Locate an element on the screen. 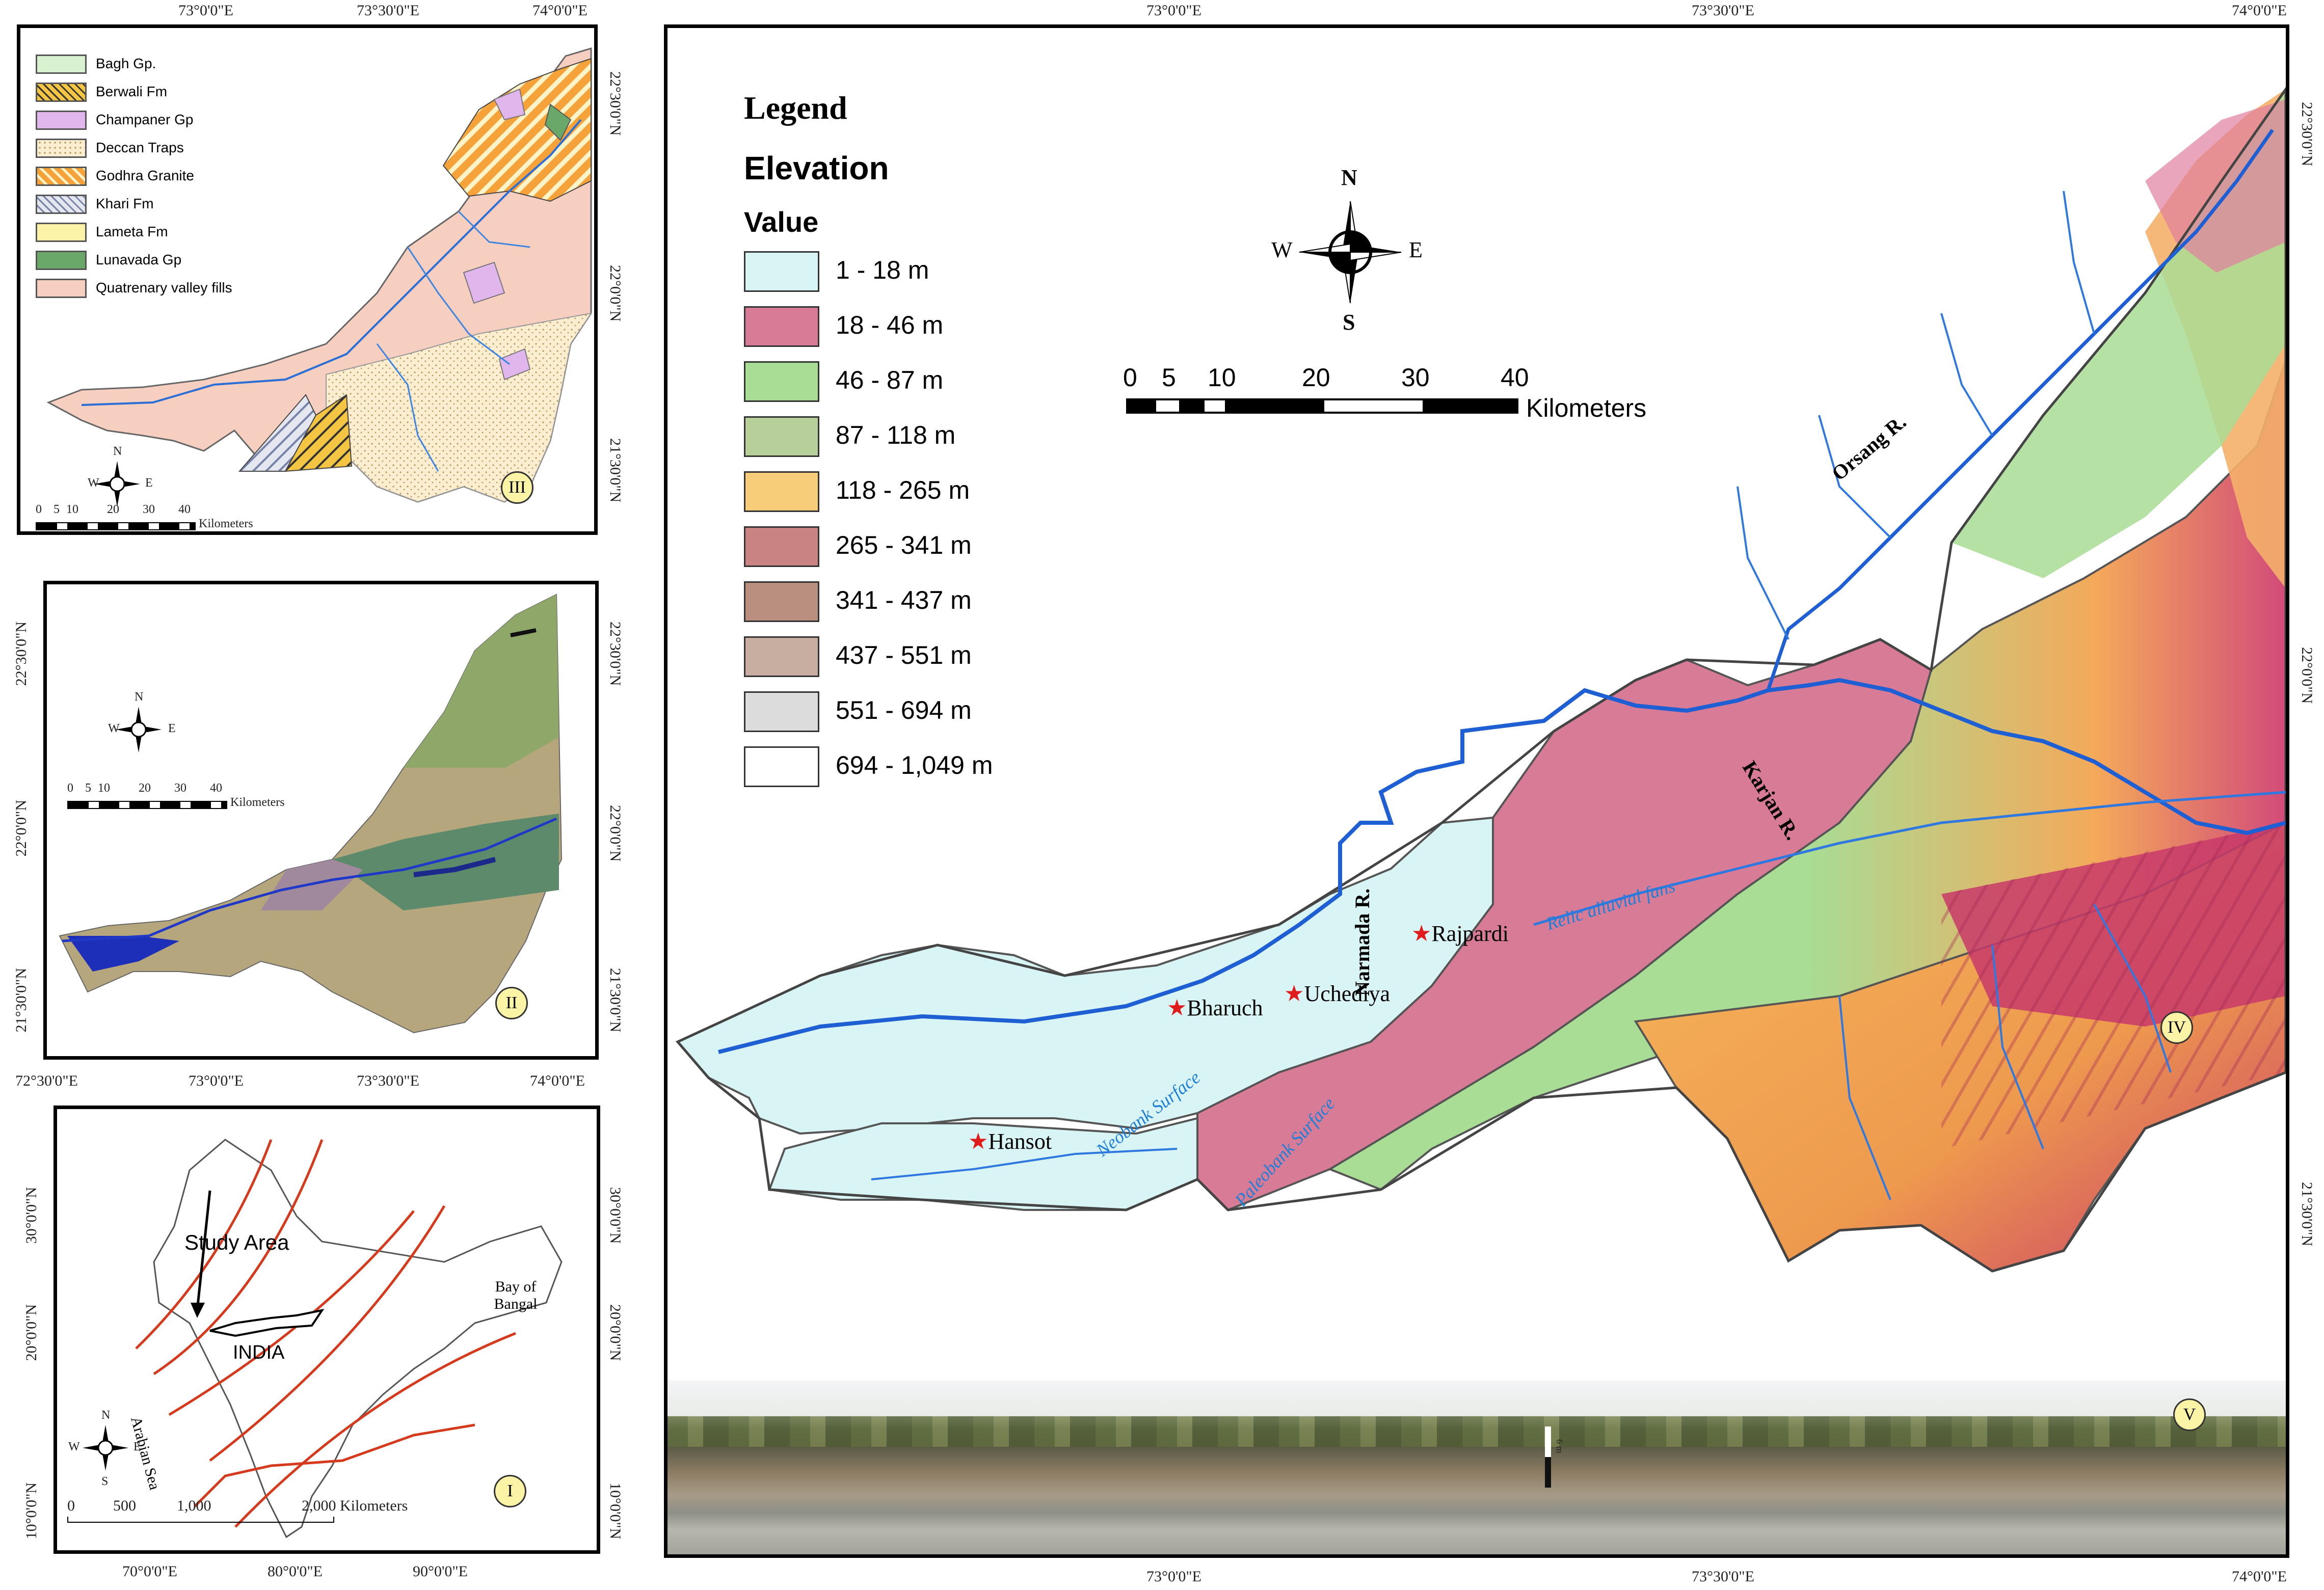 The image size is (2324, 1590). legend-label: 87 - 118 m is located at coordinates (896, 435).